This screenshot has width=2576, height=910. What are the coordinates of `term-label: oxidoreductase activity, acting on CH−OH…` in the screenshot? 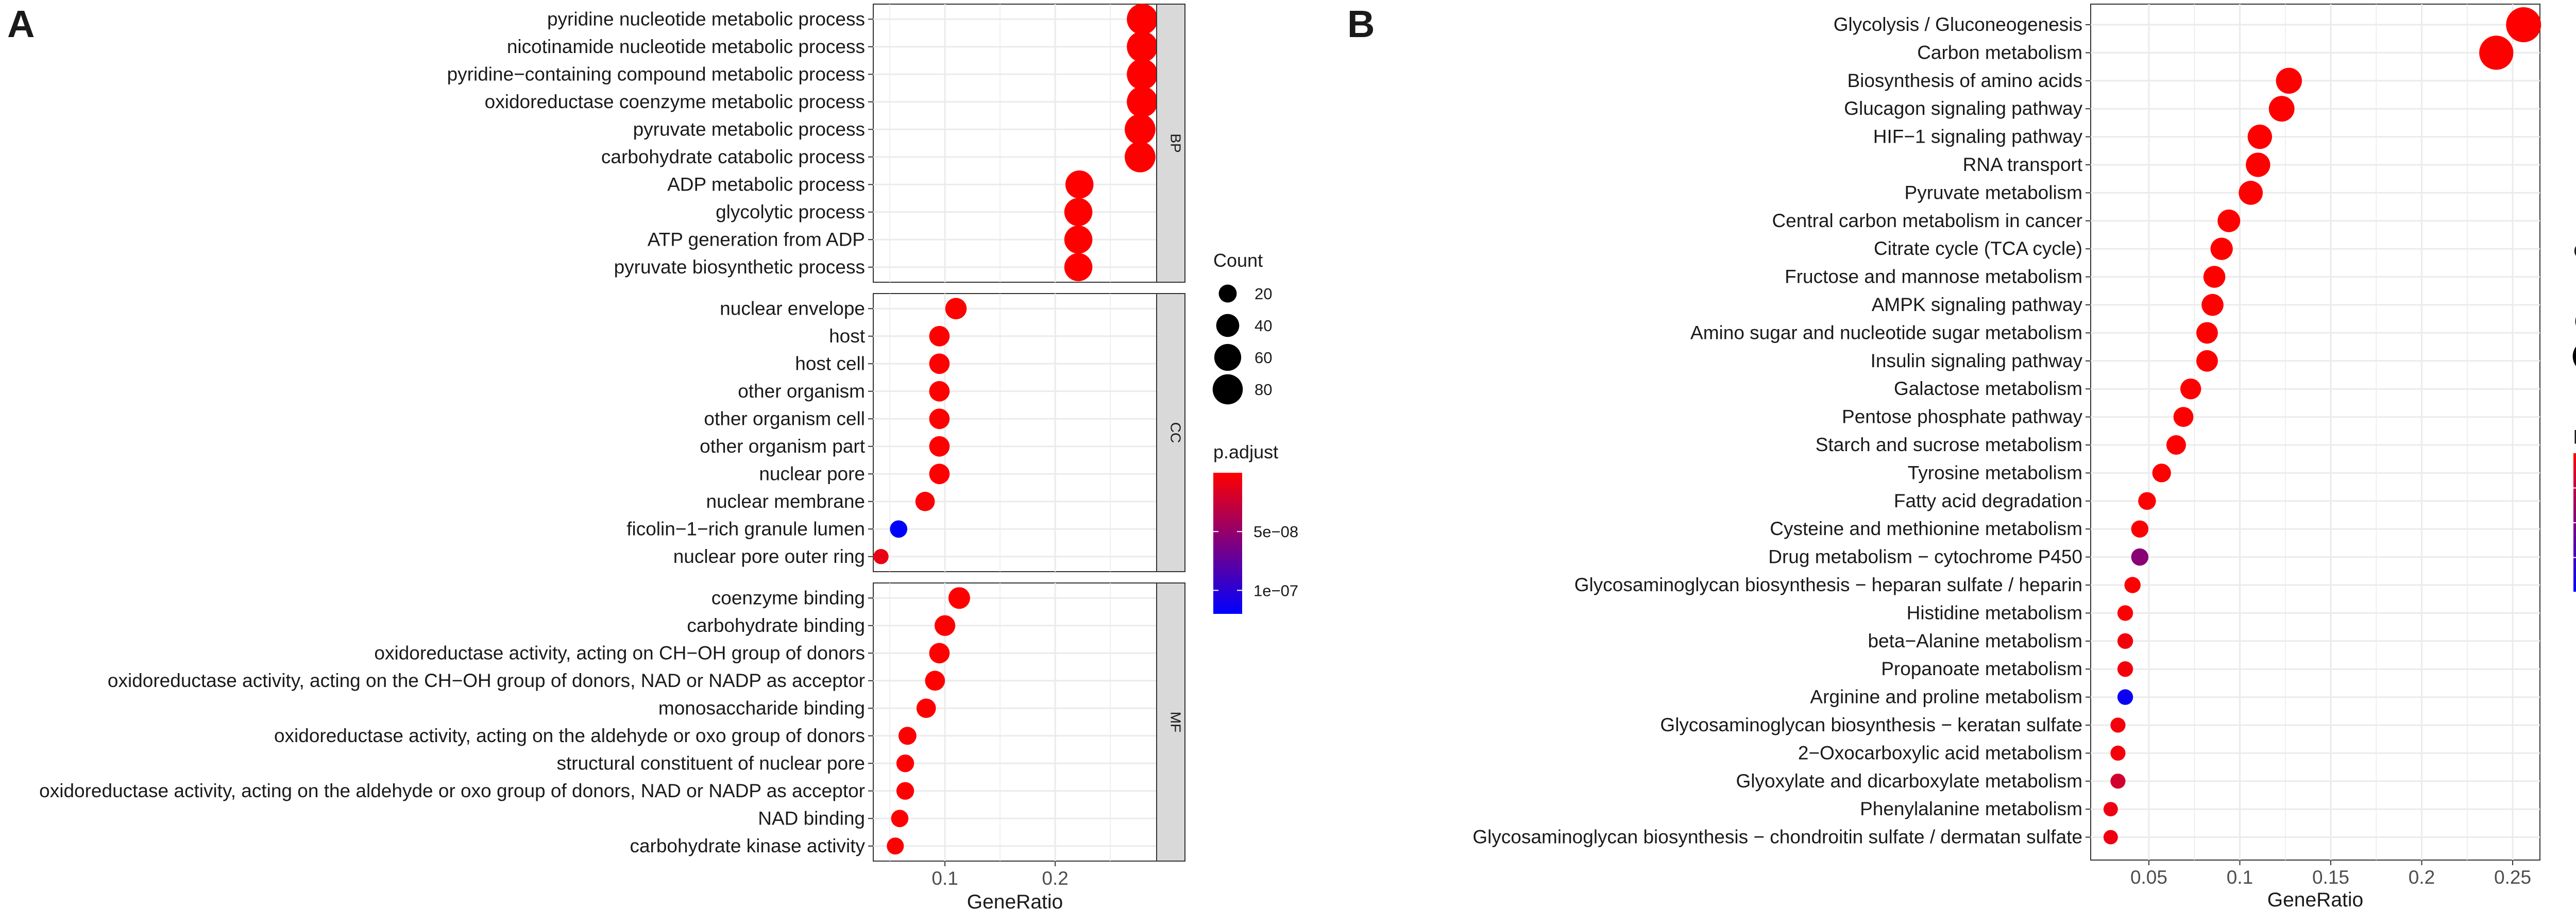 It's located at (619, 652).